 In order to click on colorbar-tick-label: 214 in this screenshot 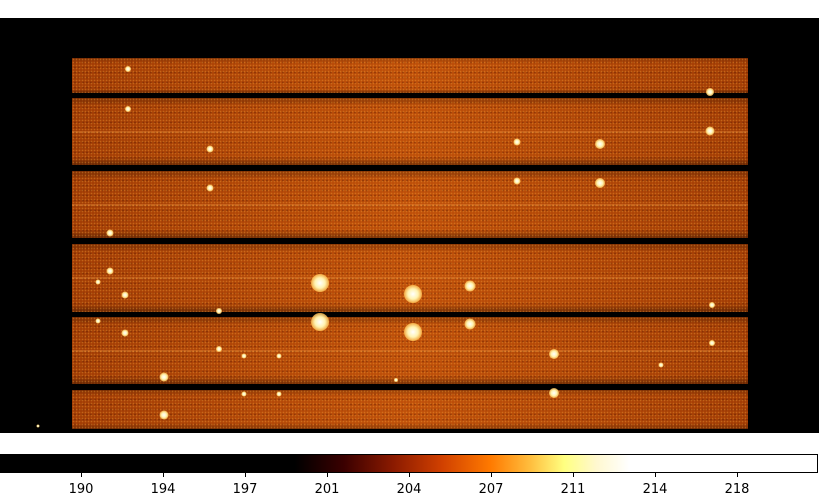, I will do `click(655, 489)`.